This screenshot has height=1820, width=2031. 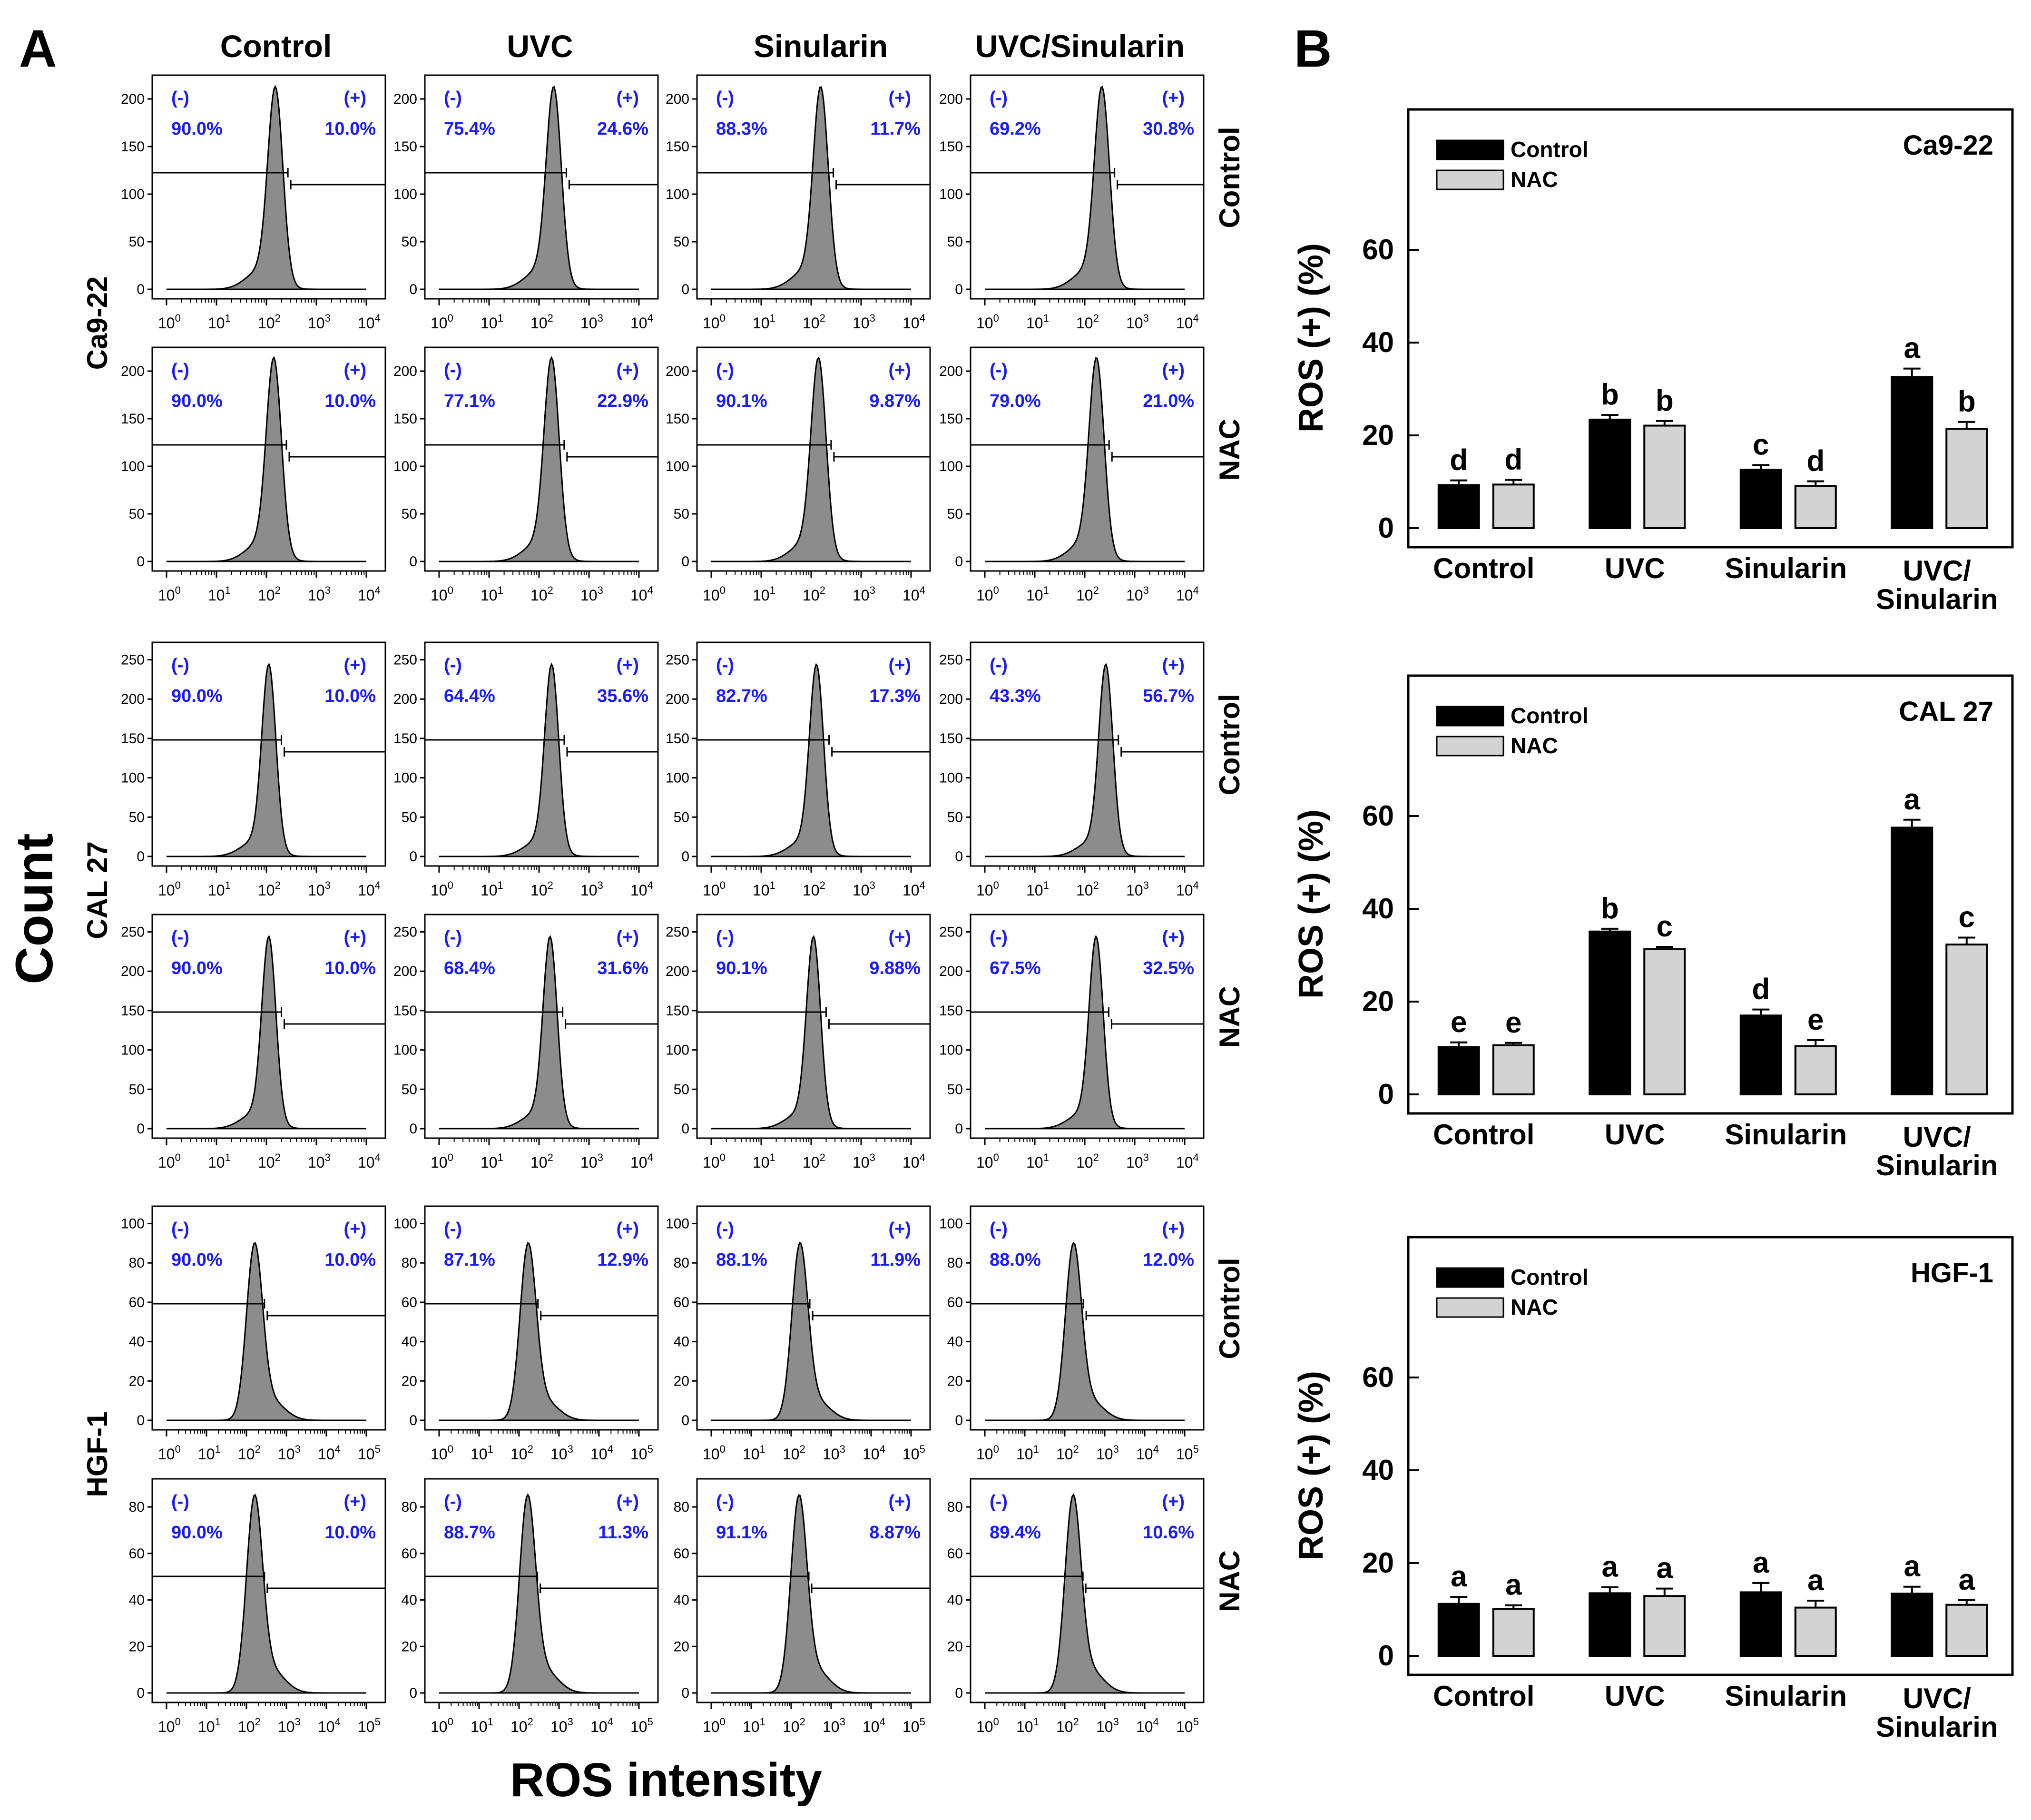 What do you see at coordinates (1313, 49) in the screenshot?
I see `panel-b-label: B` at bounding box center [1313, 49].